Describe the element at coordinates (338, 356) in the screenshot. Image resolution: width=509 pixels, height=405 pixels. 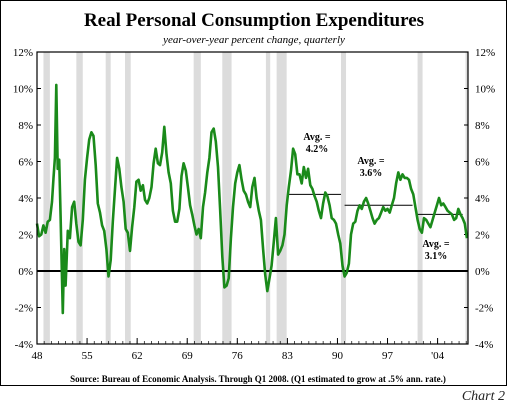
I see `x-tick-label: 90` at that location.